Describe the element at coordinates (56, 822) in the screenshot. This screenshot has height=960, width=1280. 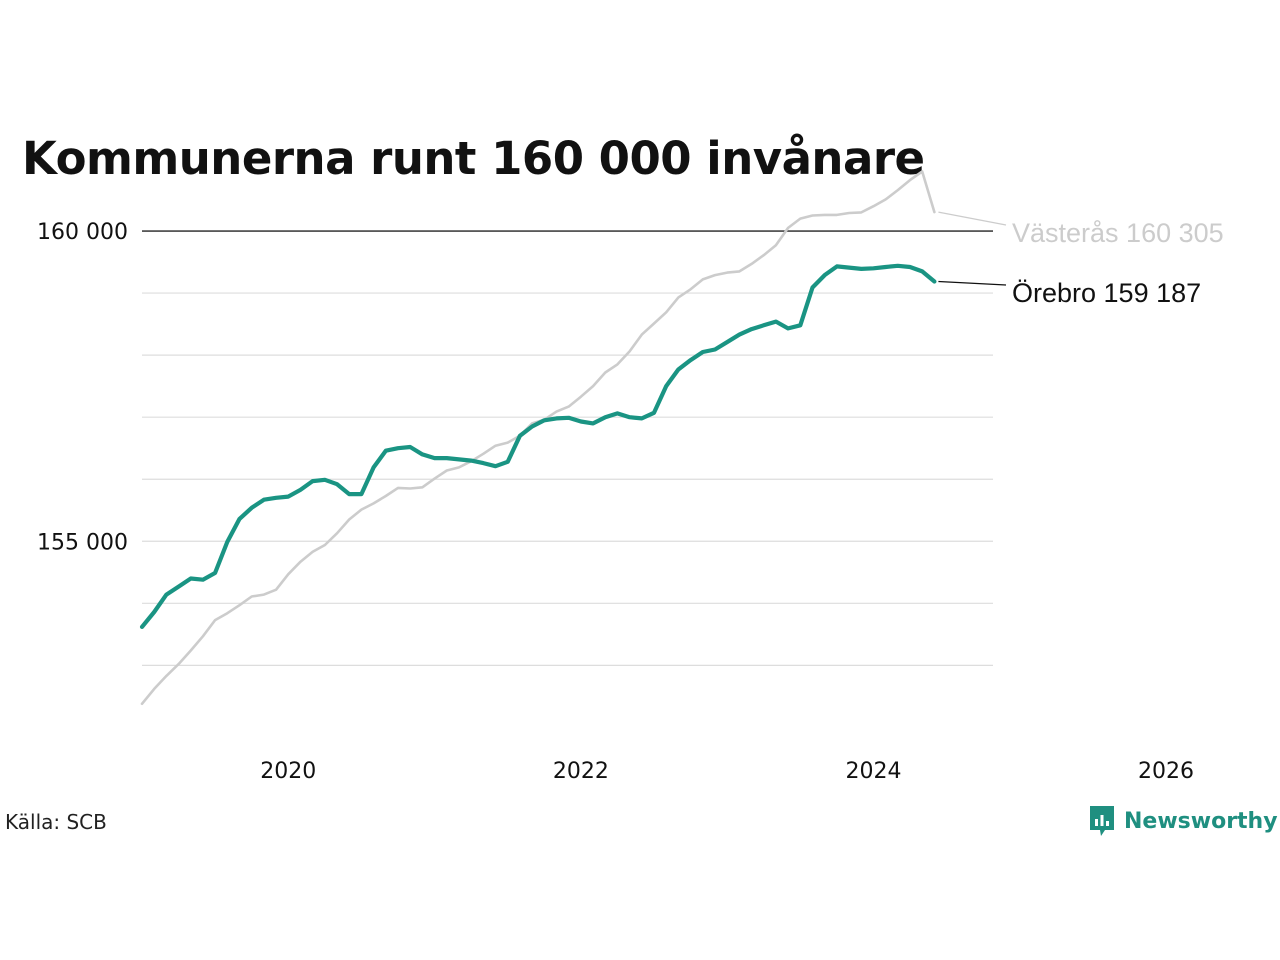
I see `source-note: Källa: SCB` at that location.